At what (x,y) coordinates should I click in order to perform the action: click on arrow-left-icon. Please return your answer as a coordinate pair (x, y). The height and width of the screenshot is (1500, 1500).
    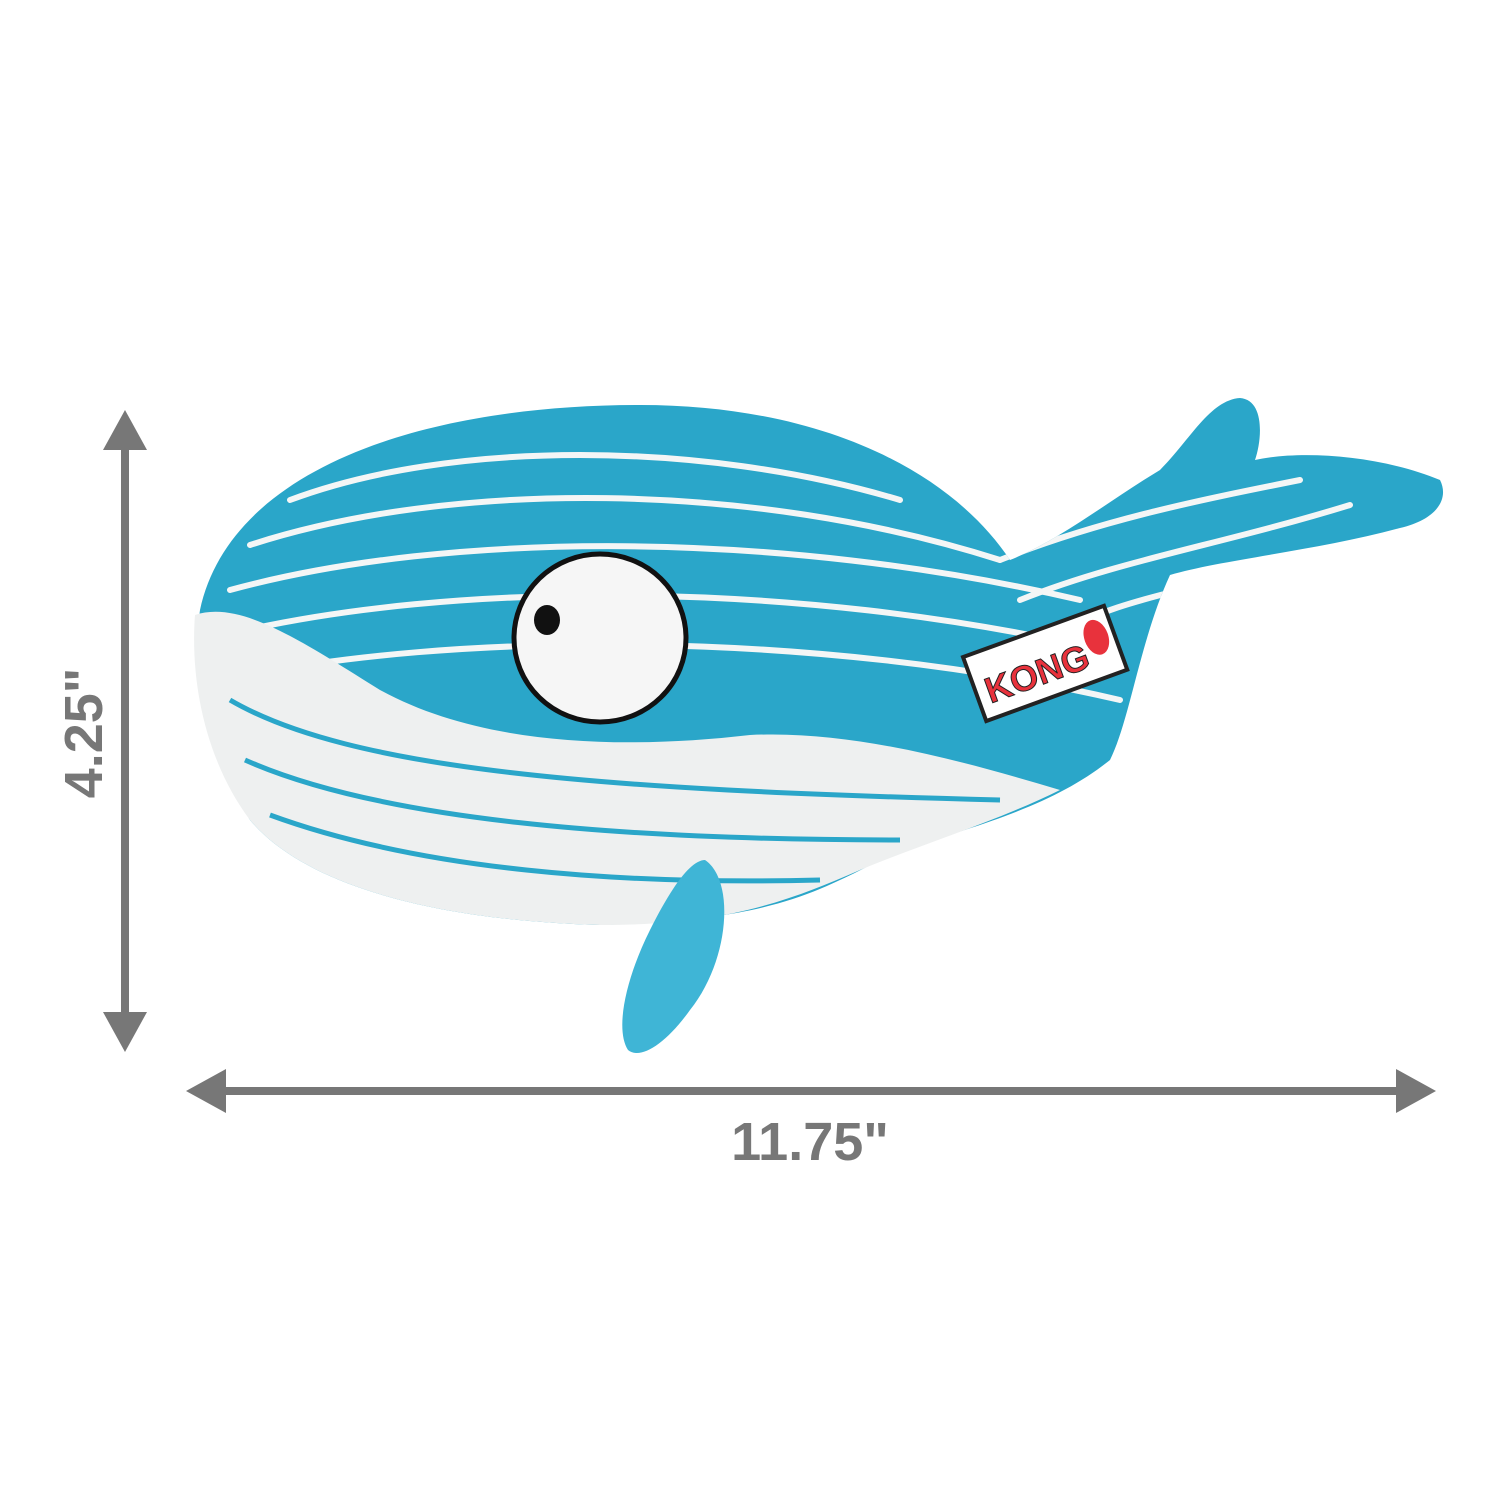
    Looking at the image, I should click on (206, 1091).